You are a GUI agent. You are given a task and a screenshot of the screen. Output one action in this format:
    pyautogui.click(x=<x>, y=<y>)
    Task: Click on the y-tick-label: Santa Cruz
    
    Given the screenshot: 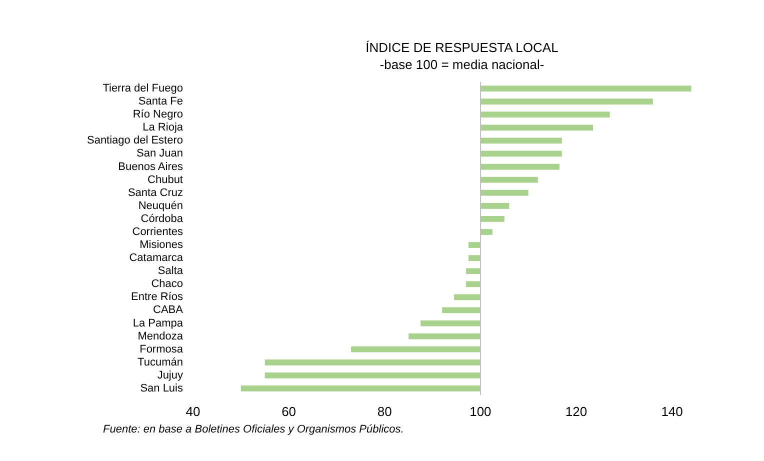 What is the action you would take?
    pyautogui.click(x=155, y=192)
    